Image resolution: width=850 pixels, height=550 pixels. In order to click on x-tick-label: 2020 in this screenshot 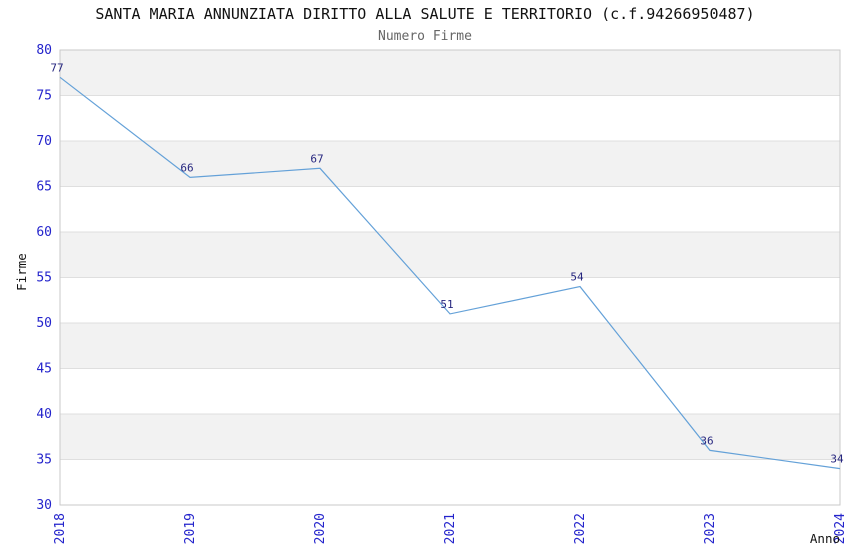, I will do `click(320, 528)`.